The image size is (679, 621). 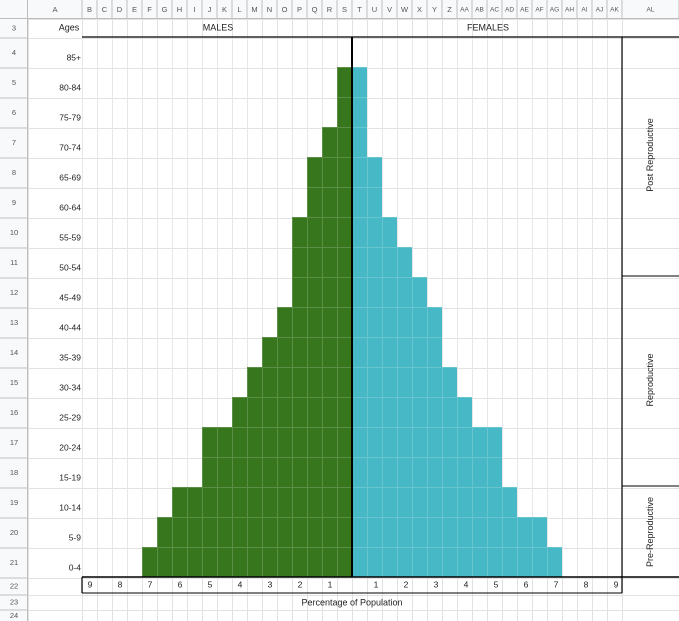 I want to click on row-header-9: 9, so click(x=14, y=208).